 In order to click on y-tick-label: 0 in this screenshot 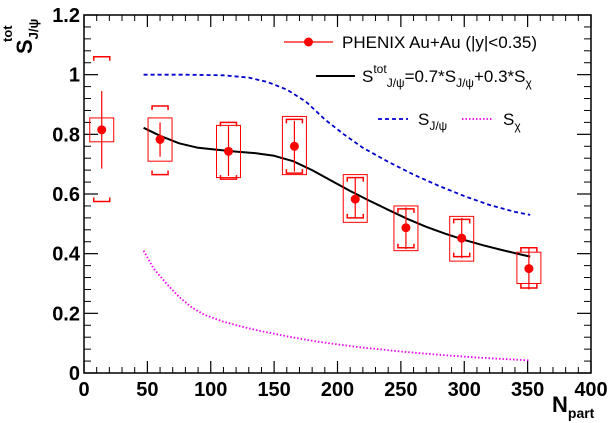, I will do `click(74, 374)`.